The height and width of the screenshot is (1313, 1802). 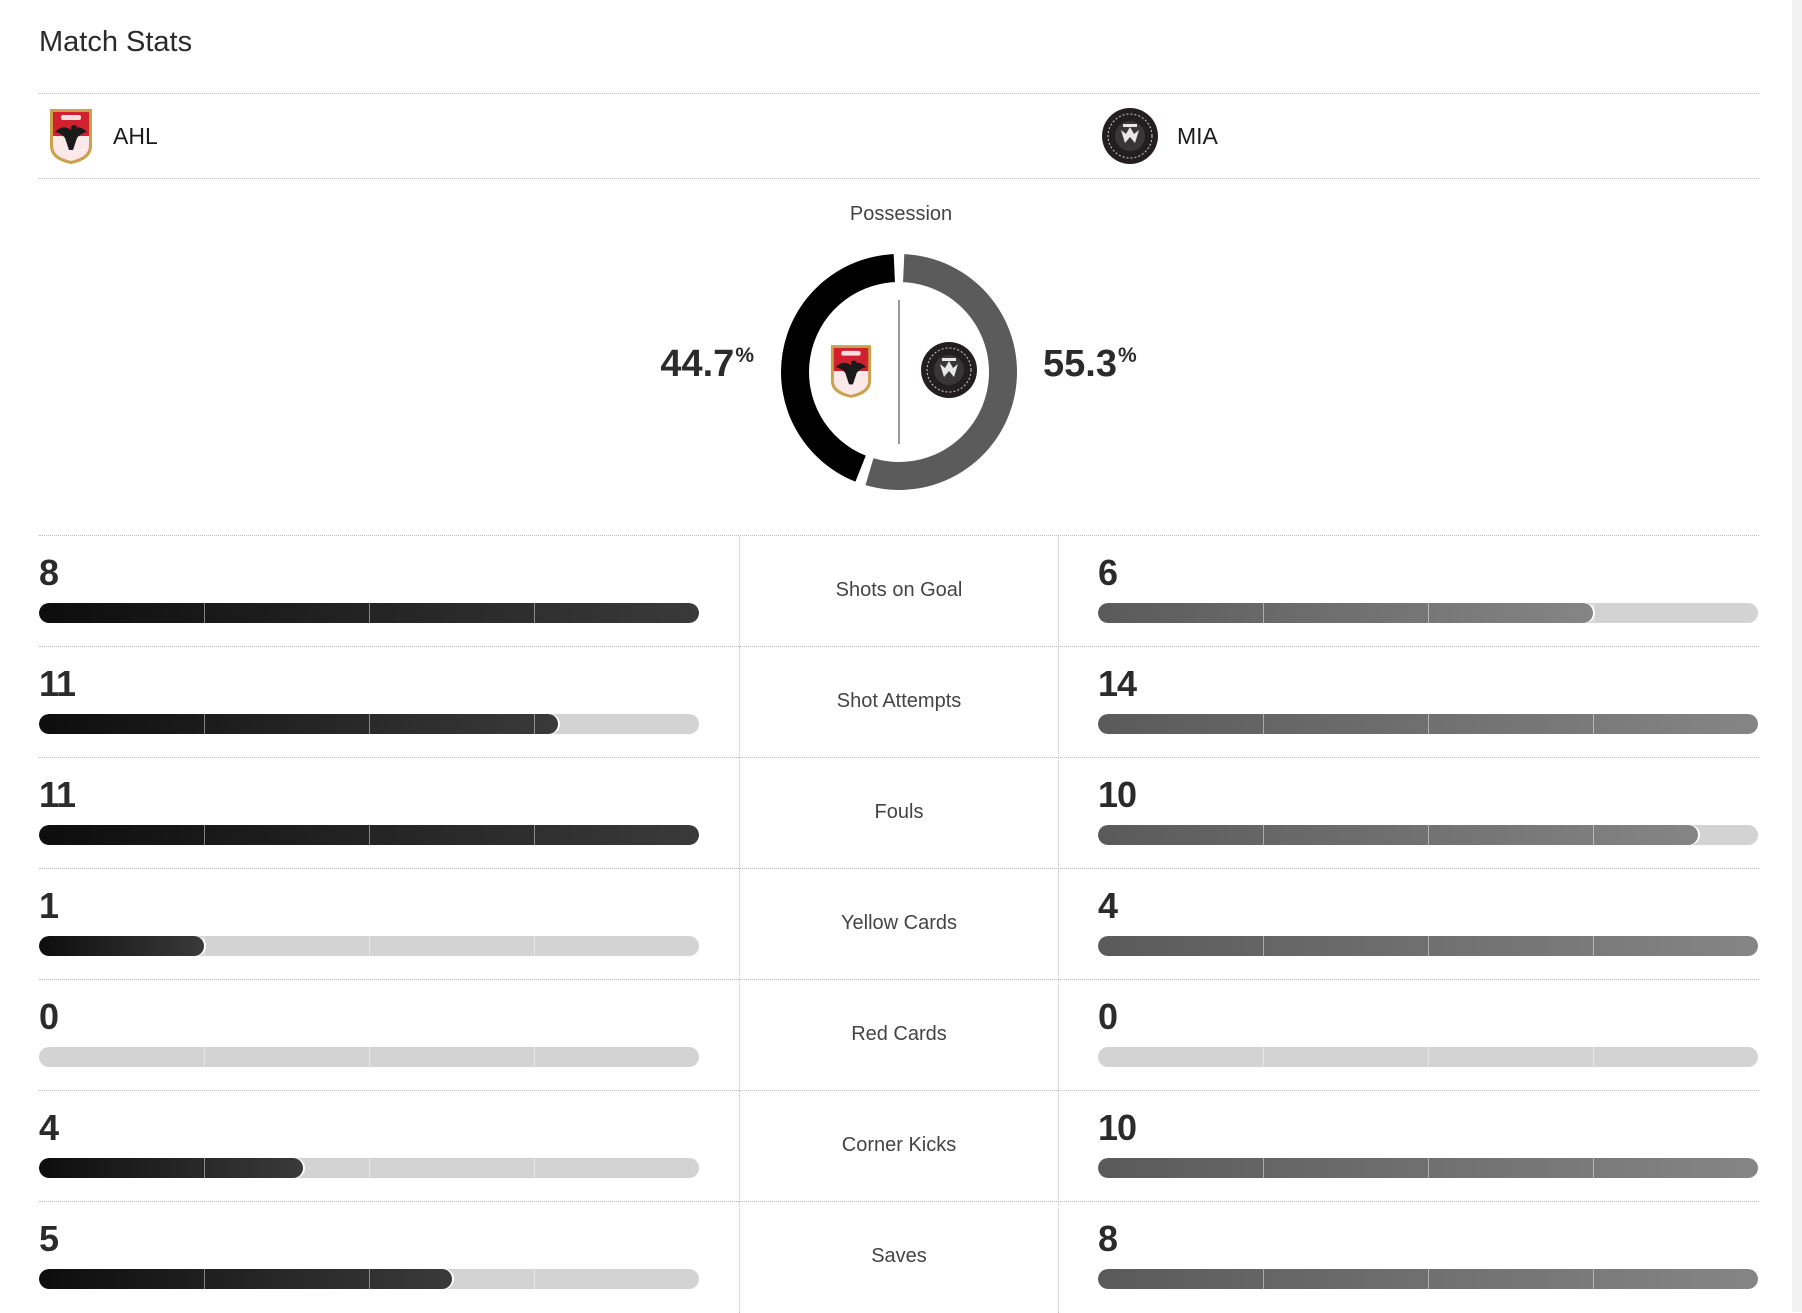 What do you see at coordinates (102, 136) in the screenshot?
I see `home-team: AHL` at bounding box center [102, 136].